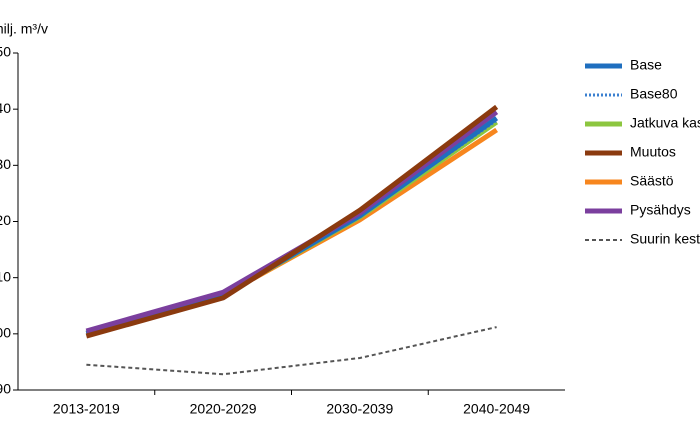  I want to click on legend-label: Base80, so click(654, 94).